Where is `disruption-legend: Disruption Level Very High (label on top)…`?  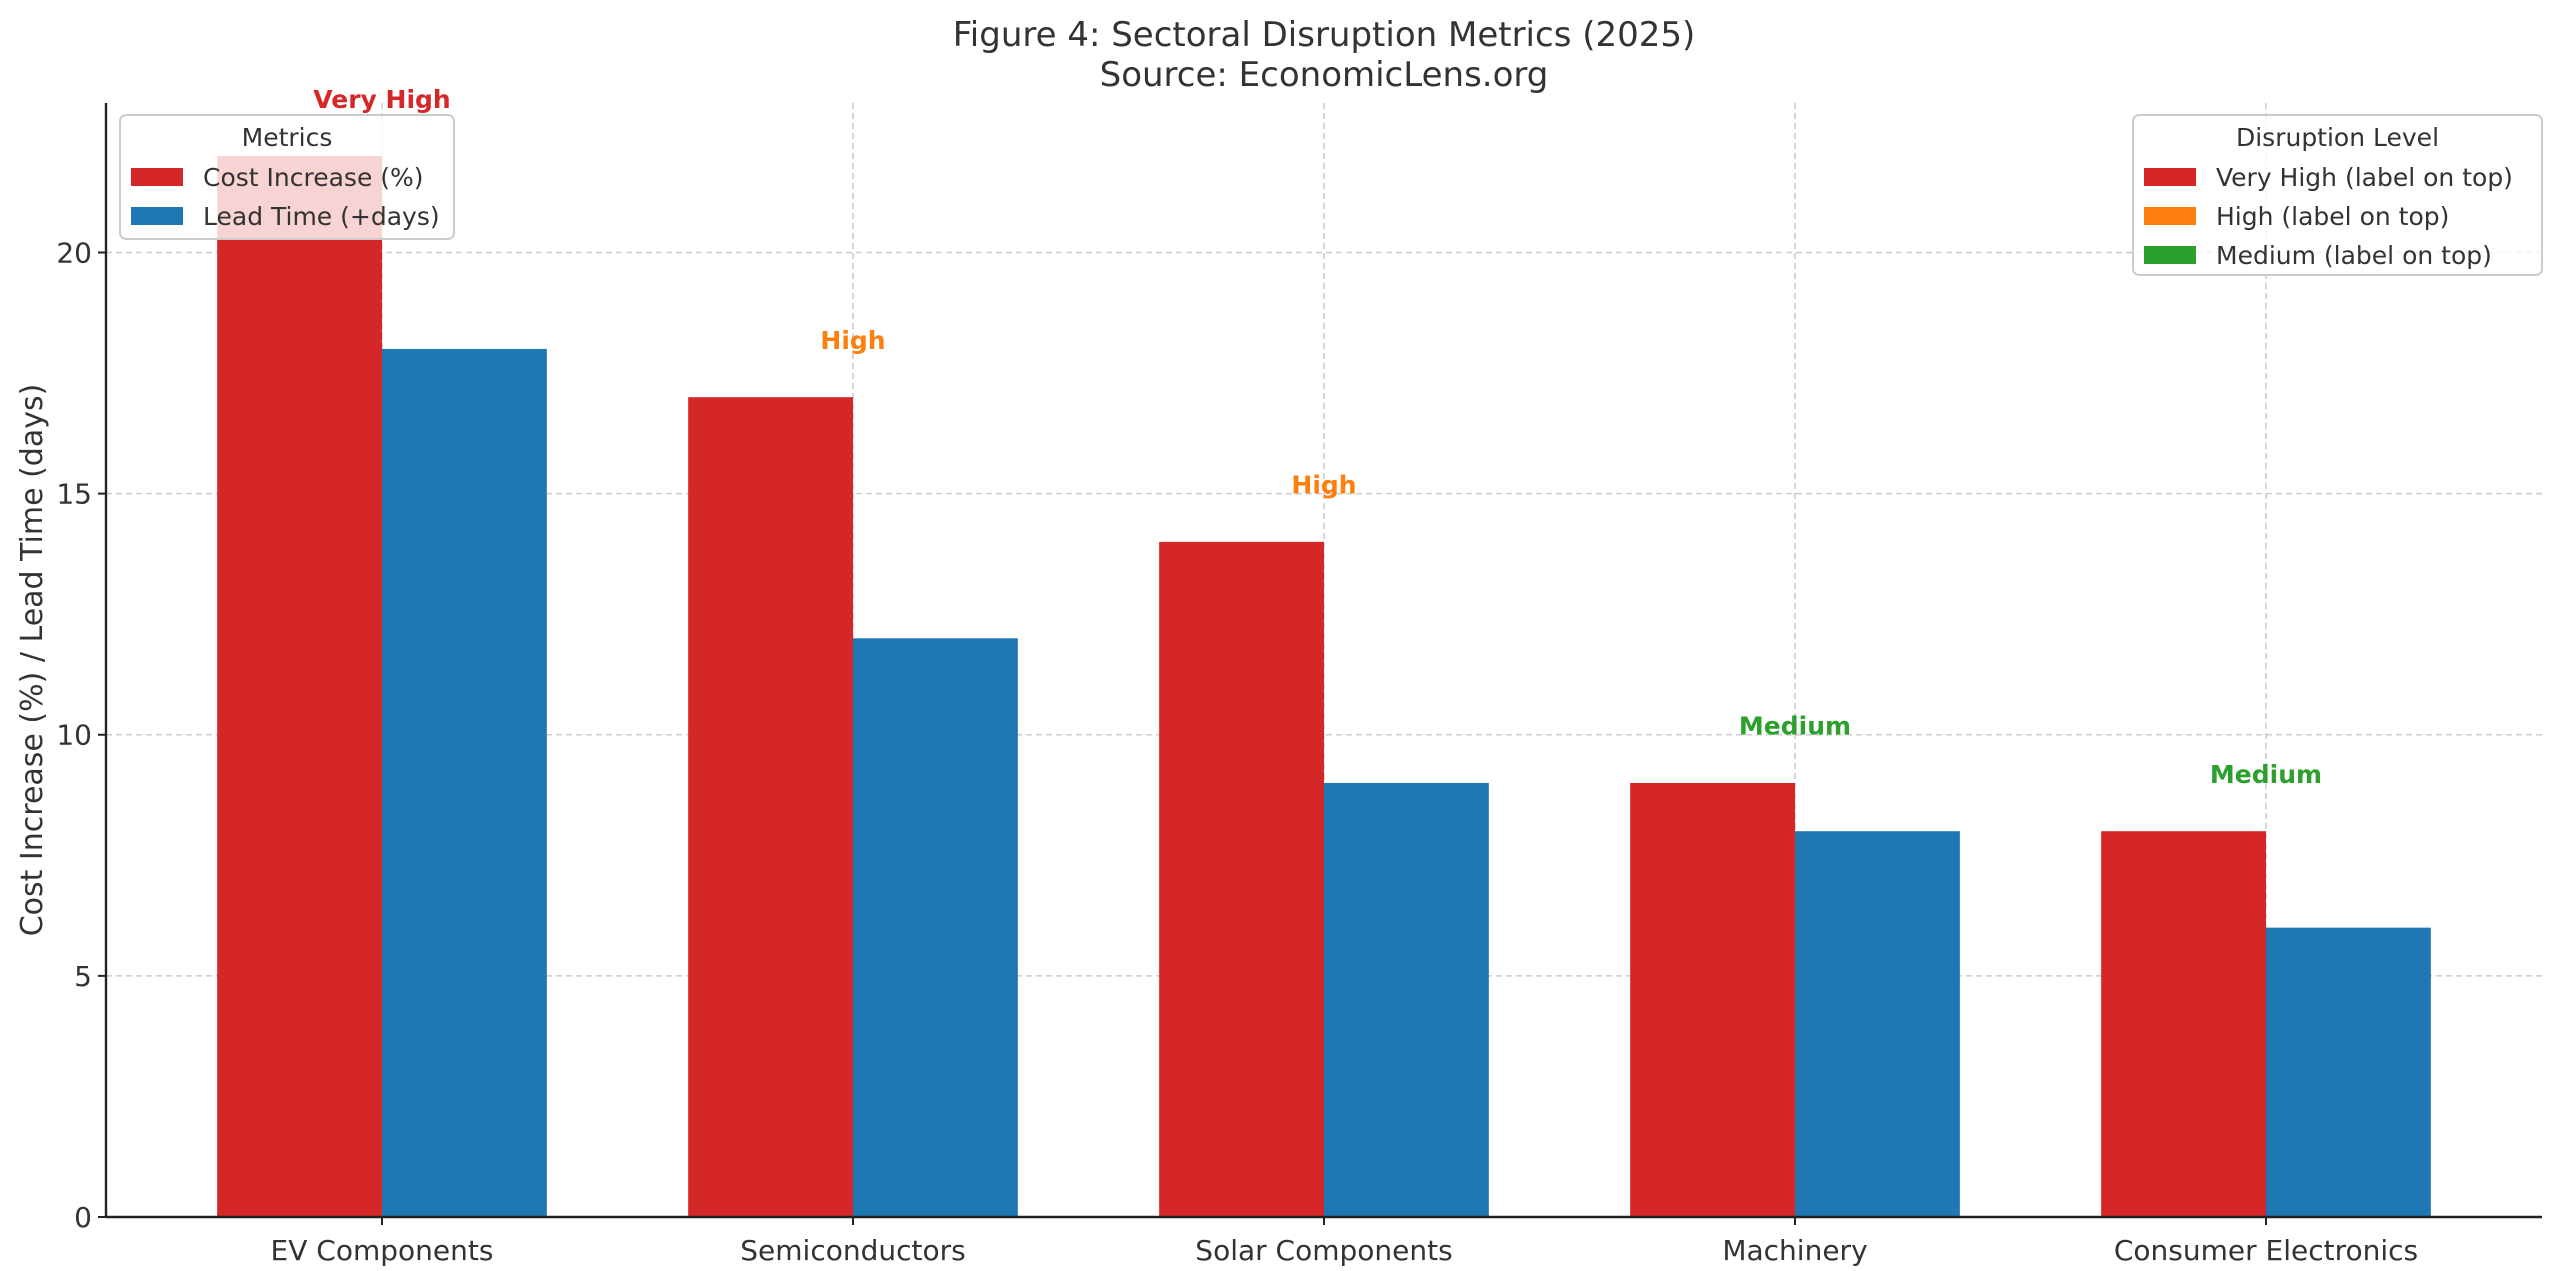 disruption-legend: Disruption Level Very High (label on top)… is located at coordinates (2337, 195).